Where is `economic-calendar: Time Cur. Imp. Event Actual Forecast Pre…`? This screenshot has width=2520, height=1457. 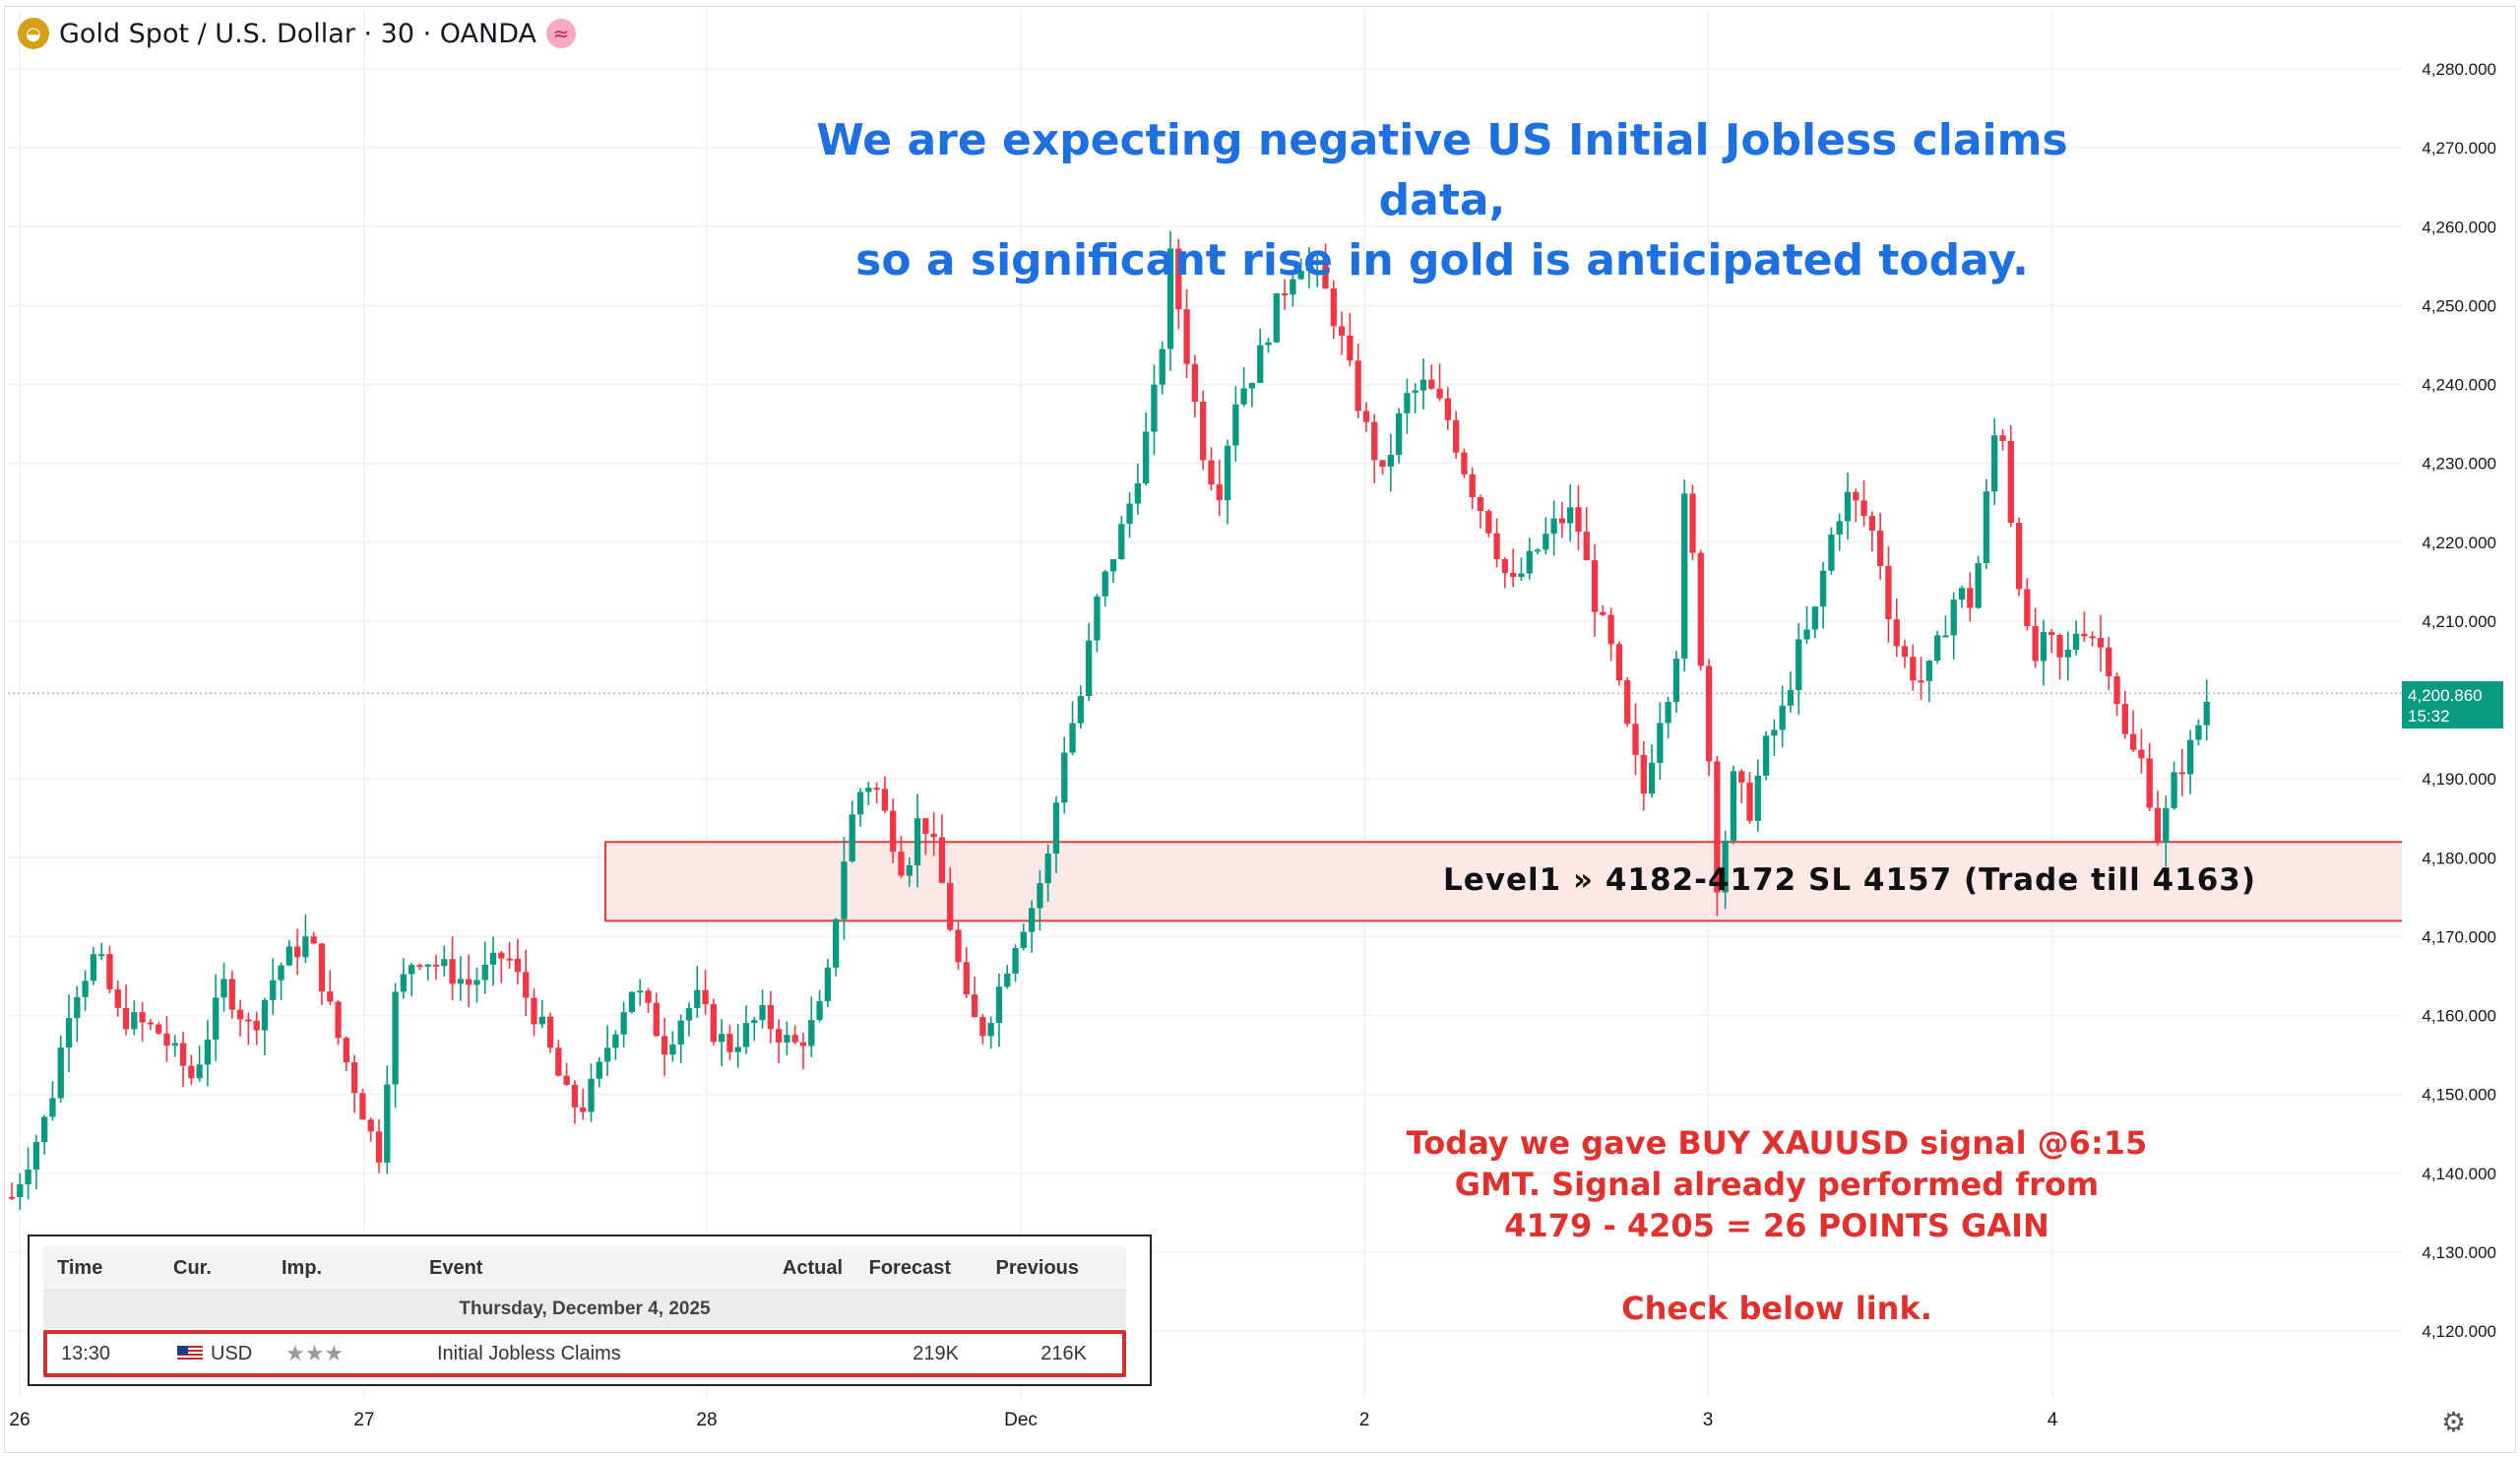
economic-calendar: Time Cur. Imp. Event Actual Forecast Pre… is located at coordinates (590, 1310).